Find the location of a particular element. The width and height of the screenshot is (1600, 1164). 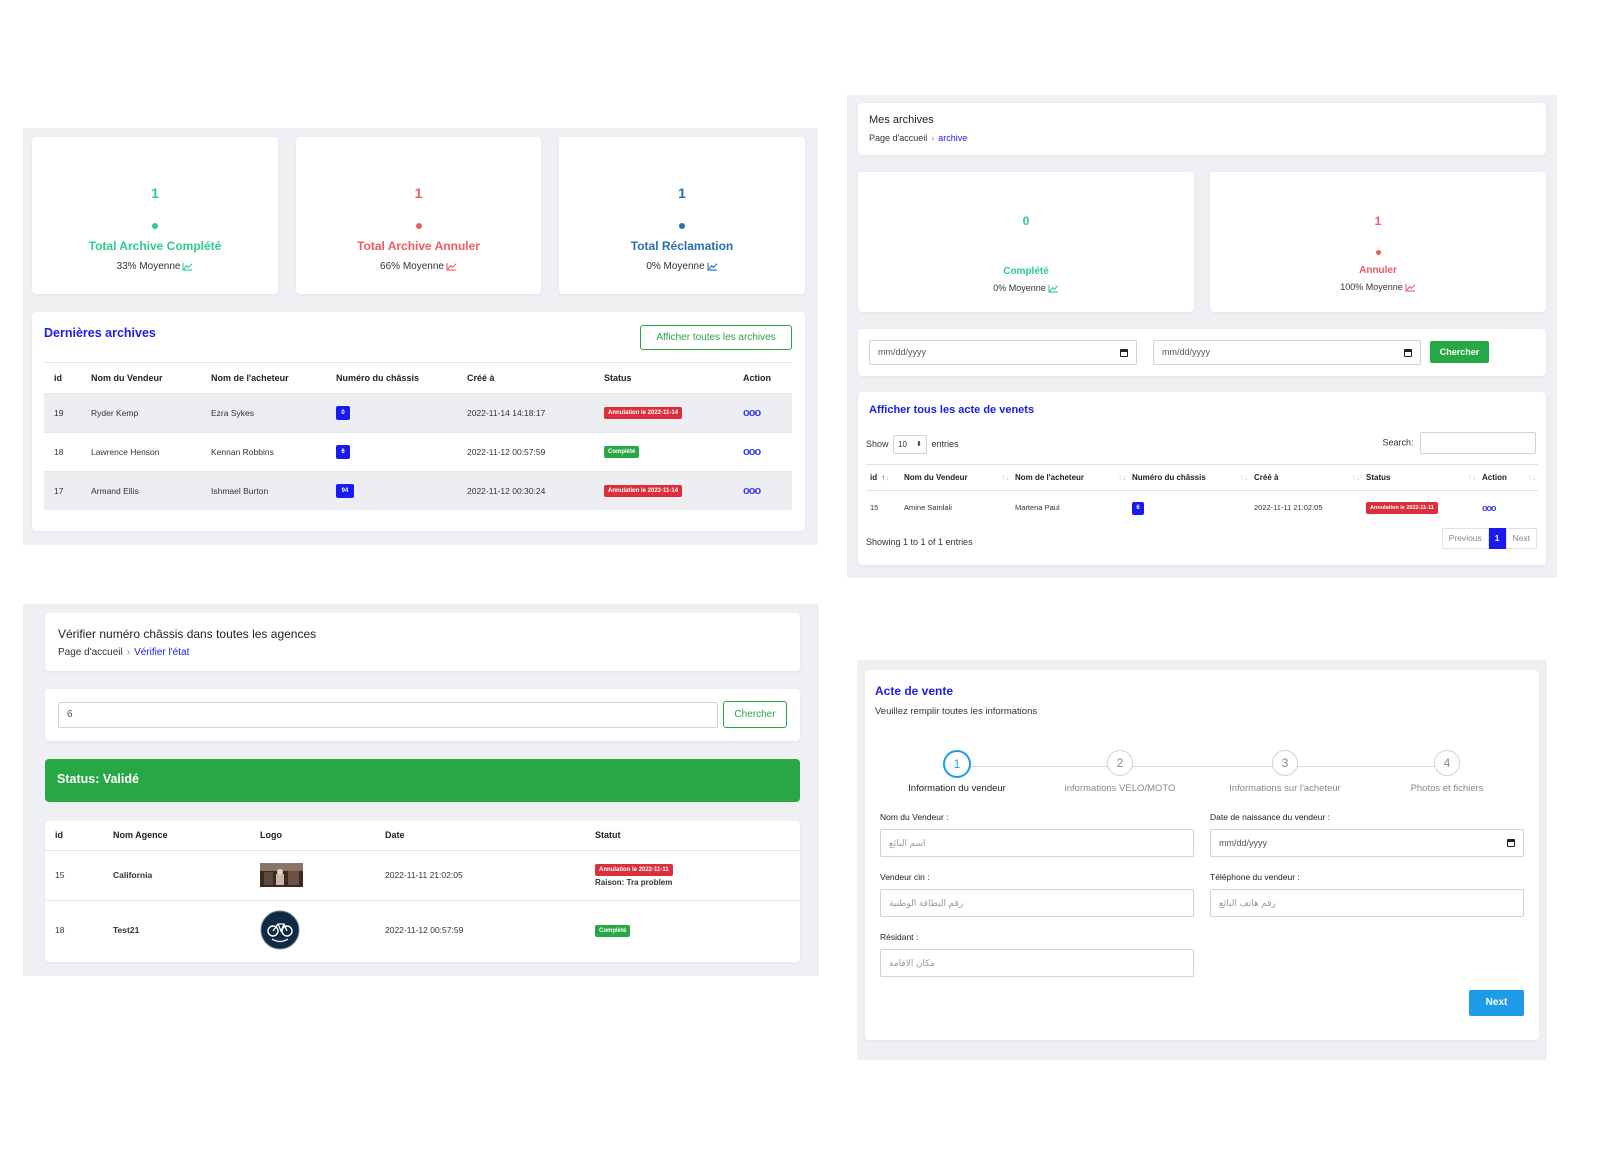

pagination-page-1: 1 is located at coordinates (1497, 538).